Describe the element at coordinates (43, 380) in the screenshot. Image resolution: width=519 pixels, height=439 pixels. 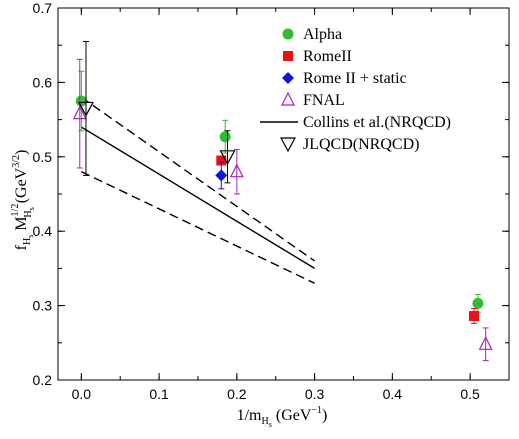
I see `y-tick-label: 0.2` at that location.